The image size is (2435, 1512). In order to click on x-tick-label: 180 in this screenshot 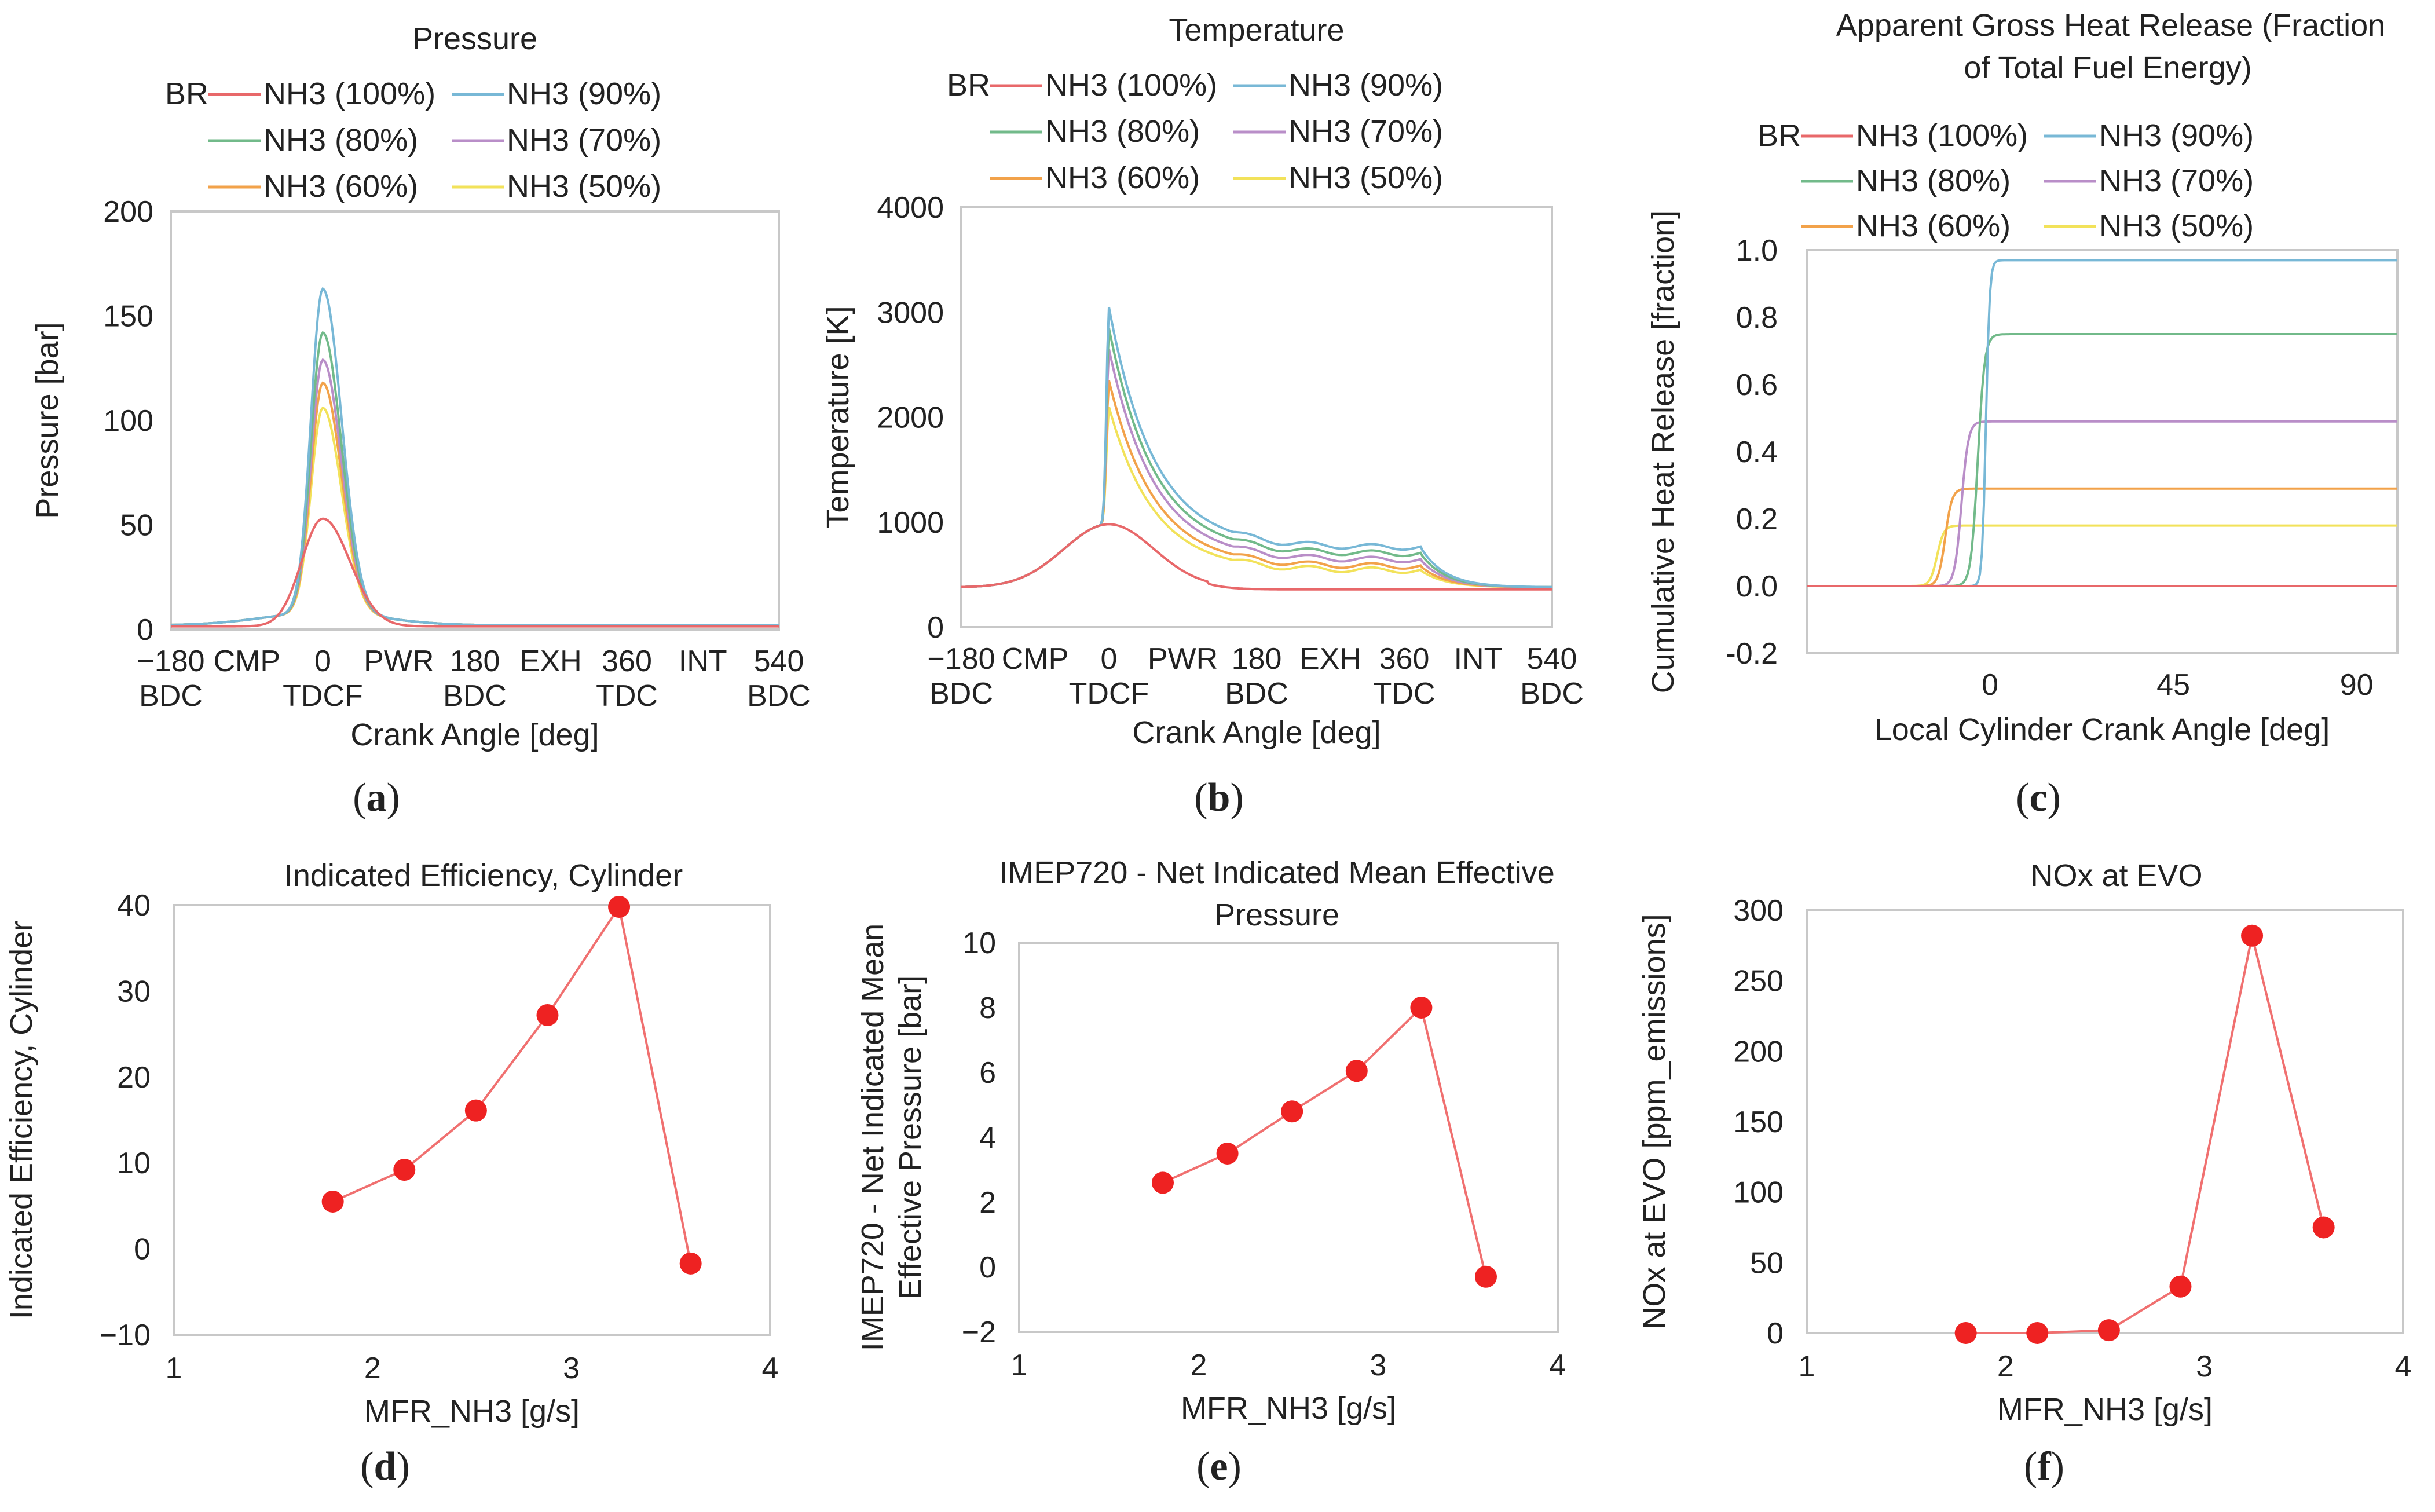, I will do `click(475, 662)`.